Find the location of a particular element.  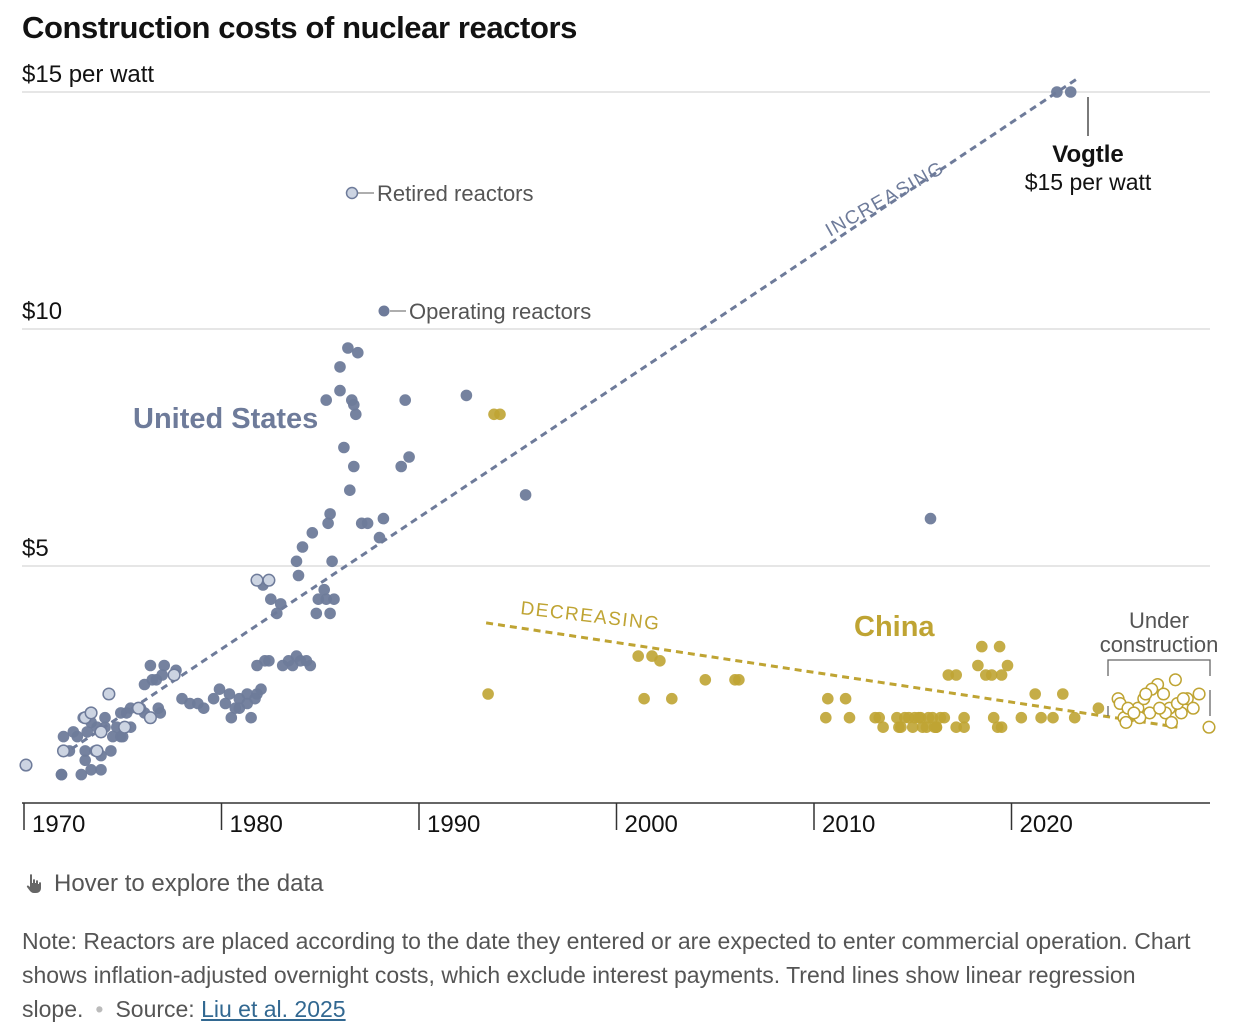

hover-hint: Hover to explore the data is located at coordinates (173, 884).